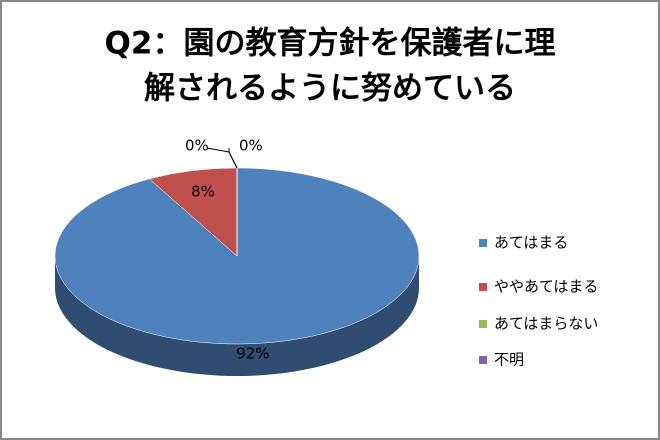 The width and height of the screenshot is (660, 440). Describe the element at coordinates (531, 243) in the screenshot. I see `legend-label: あてはまる` at that location.